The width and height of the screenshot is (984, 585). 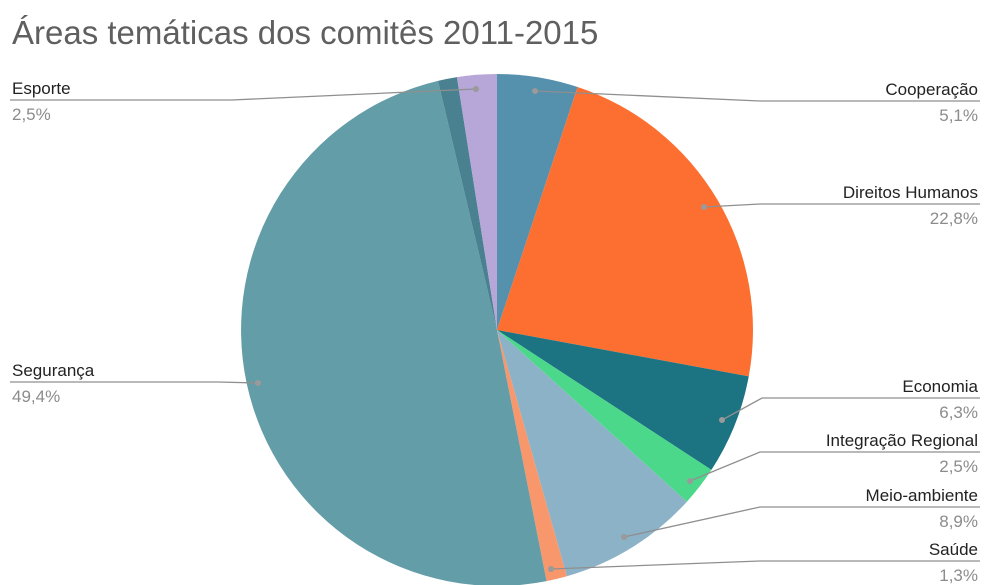 What do you see at coordinates (623, 400) in the screenshot?
I see `pie-slice-economia` at bounding box center [623, 400].